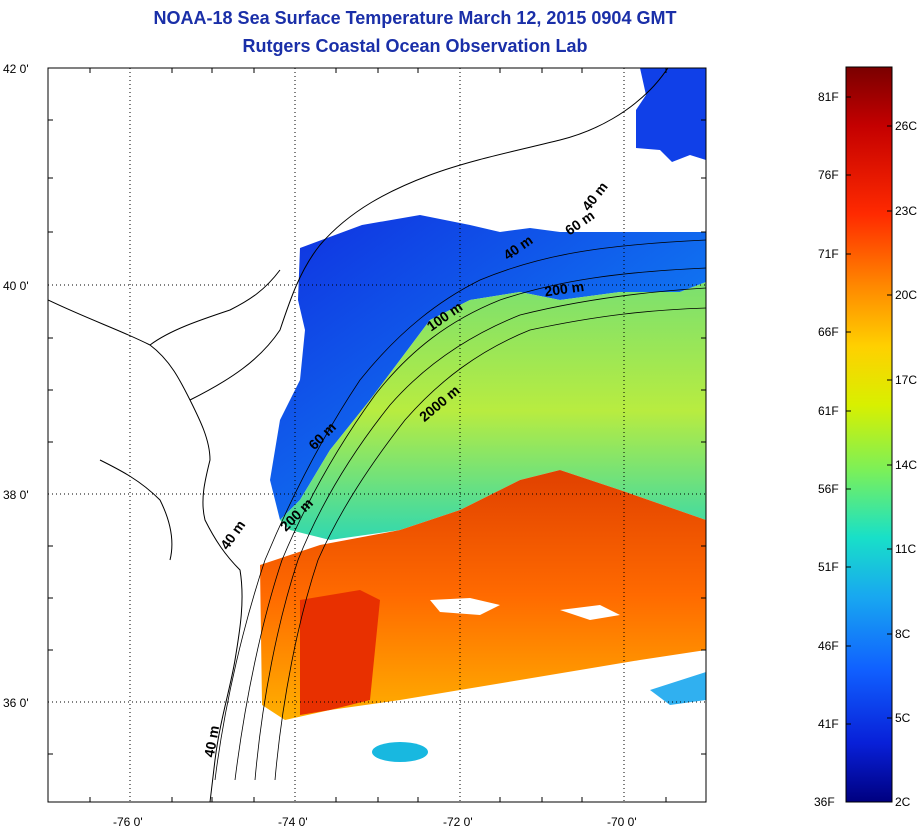  I want to click on colorbar-label-c: 11C, so click(905, 549).